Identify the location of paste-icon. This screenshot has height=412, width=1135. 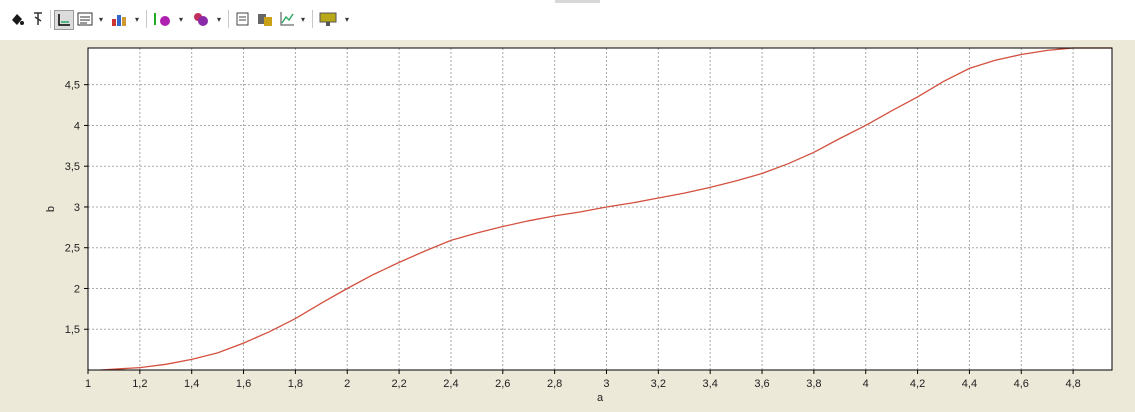
(265, 19).